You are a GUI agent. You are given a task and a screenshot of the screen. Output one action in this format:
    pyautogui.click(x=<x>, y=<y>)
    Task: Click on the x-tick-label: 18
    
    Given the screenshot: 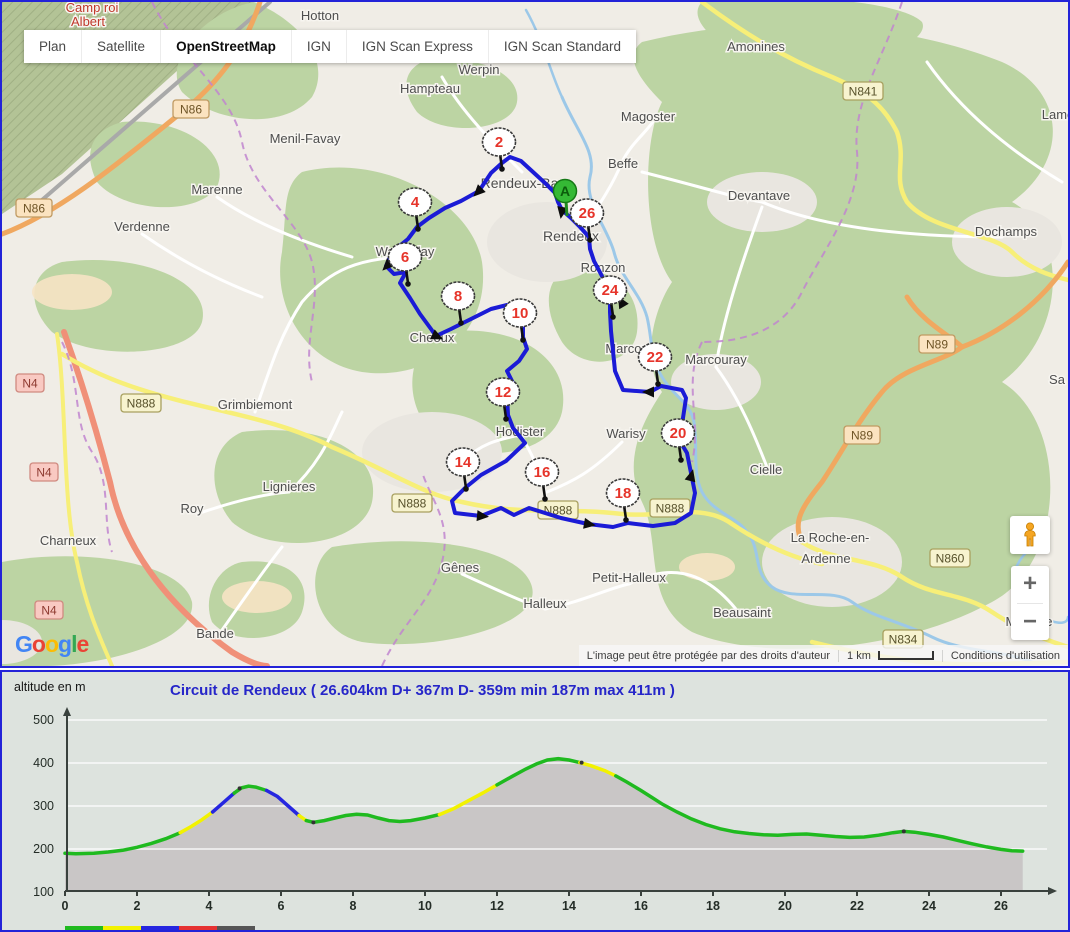 What is the action you would take?
    pyautogui.click(x=713, y=906)
    